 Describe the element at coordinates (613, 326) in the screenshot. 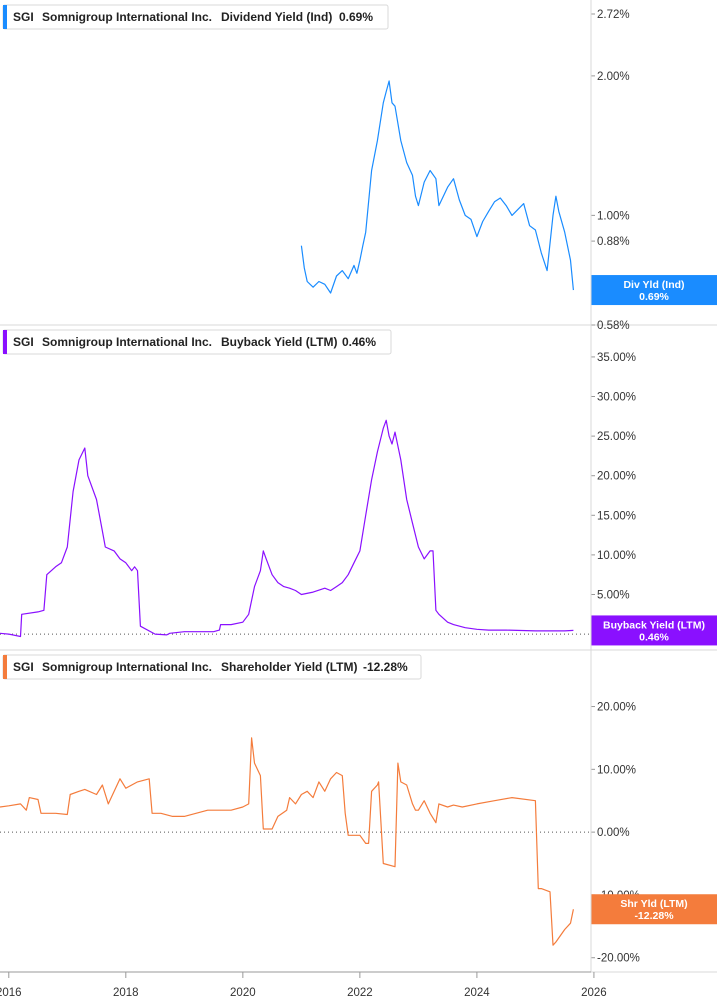

I see `y-tick-label: 0.58%` at that location.